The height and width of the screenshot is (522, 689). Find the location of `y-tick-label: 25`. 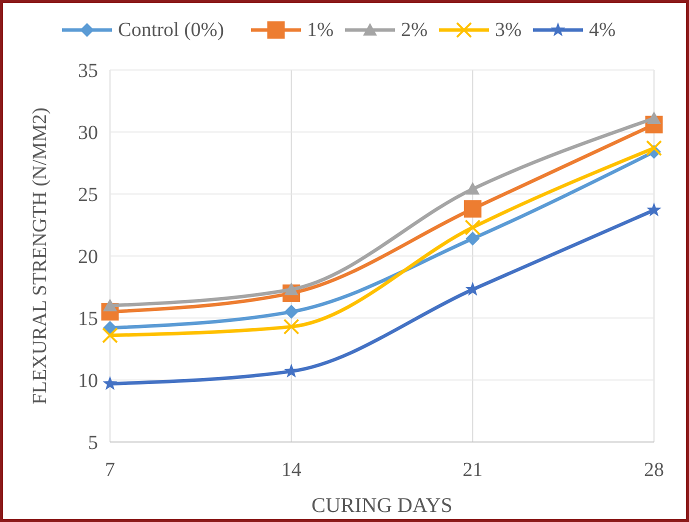

y-tick-label: 25 is located at coordinates (88, 195).